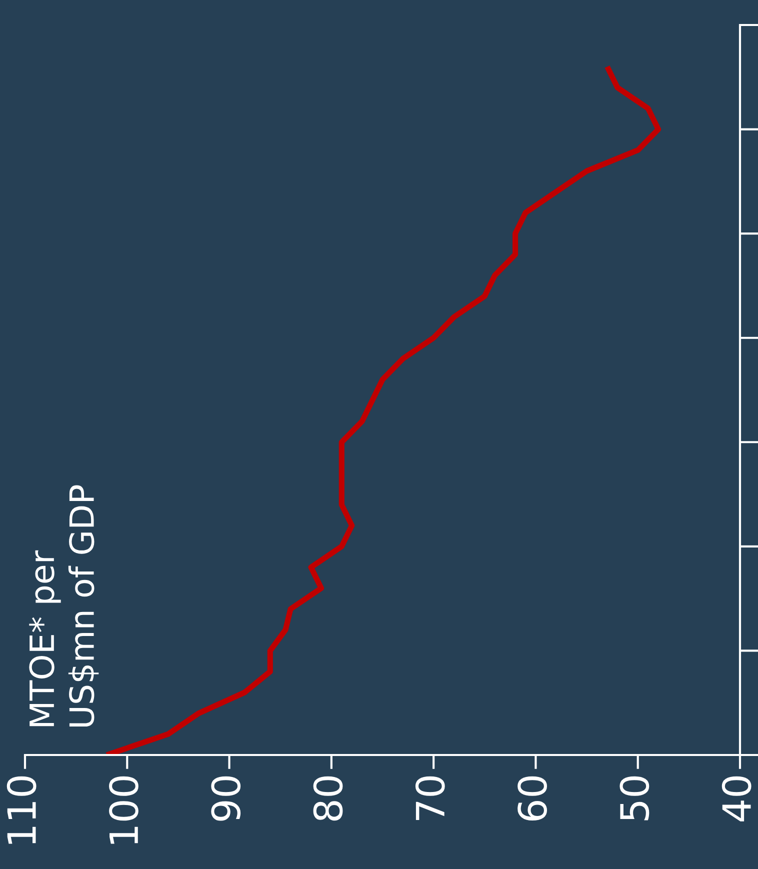  I want to click on x-tick-label: 70, so click(430, 798).